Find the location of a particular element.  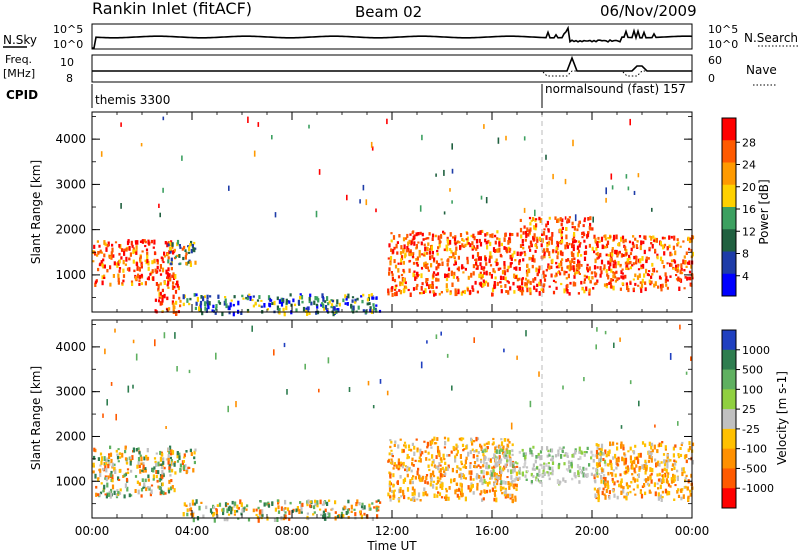

freq-label-2: [MHz] is located at coordinates (19, 73).